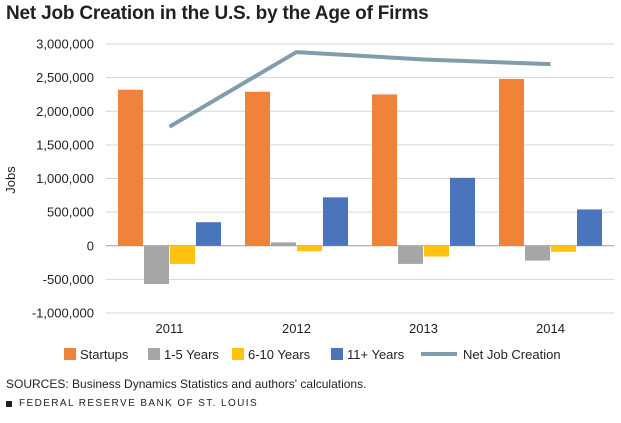  What do you see at coordinates (156, 265) in the screenshot?
I see `bar-1-5-years-2011` at bounding box center [156, 265].